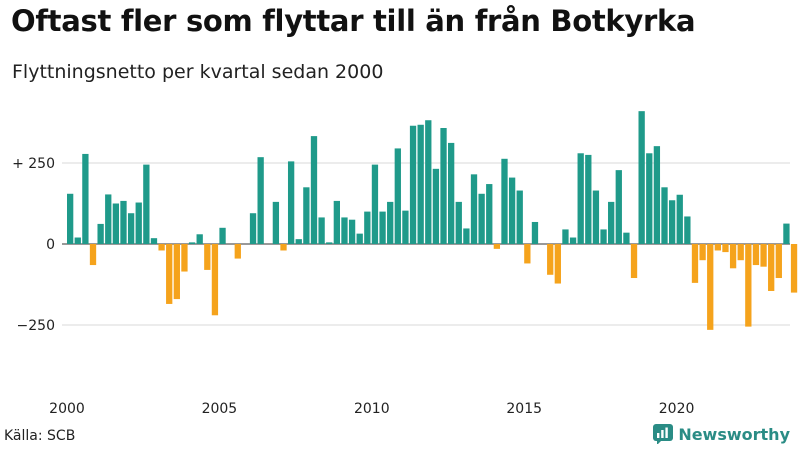  I want to click on x-tick-label: 2010, so click(372, 409).